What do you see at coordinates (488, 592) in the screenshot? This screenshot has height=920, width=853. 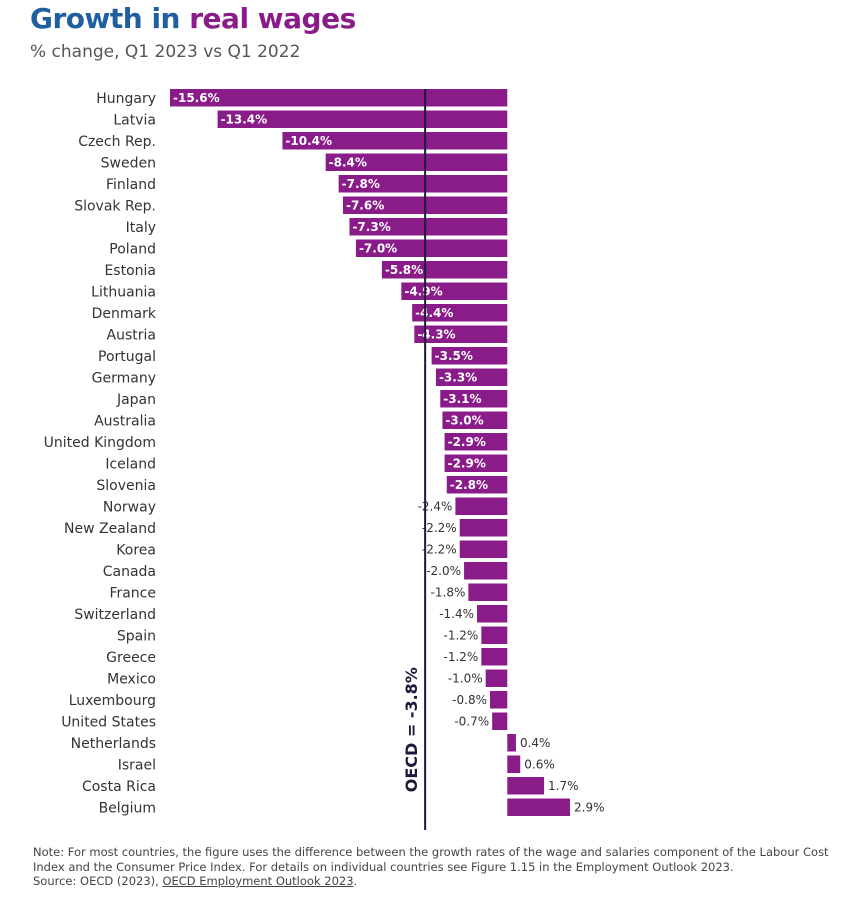 I see `bar-france` at bounding box center [488, 592].